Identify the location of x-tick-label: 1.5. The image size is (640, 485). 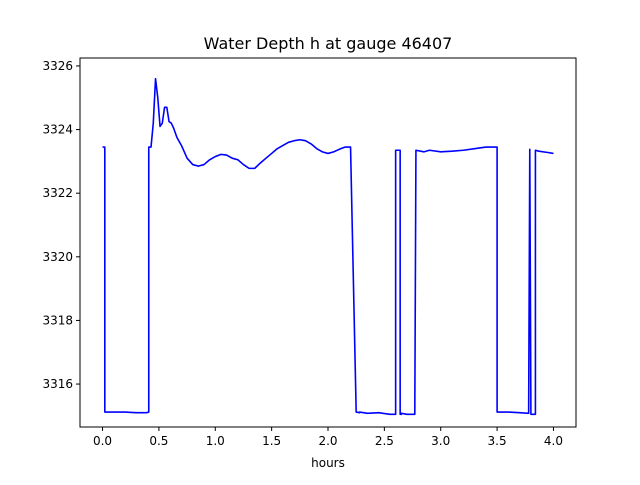
(271, 441).